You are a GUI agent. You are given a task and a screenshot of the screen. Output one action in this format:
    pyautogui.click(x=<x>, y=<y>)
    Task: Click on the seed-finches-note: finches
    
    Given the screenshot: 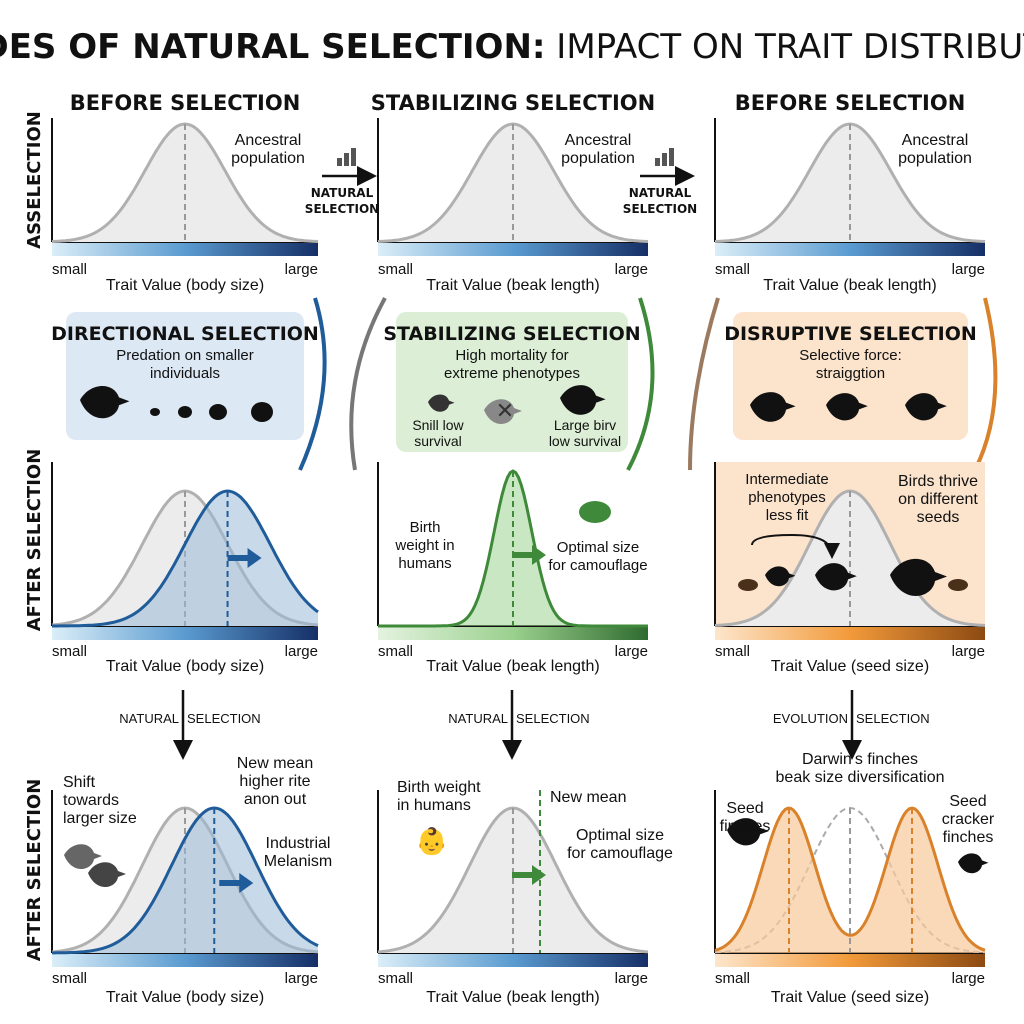 What is the action you would take?
    pyautogui.click(x=745, y=826)
    